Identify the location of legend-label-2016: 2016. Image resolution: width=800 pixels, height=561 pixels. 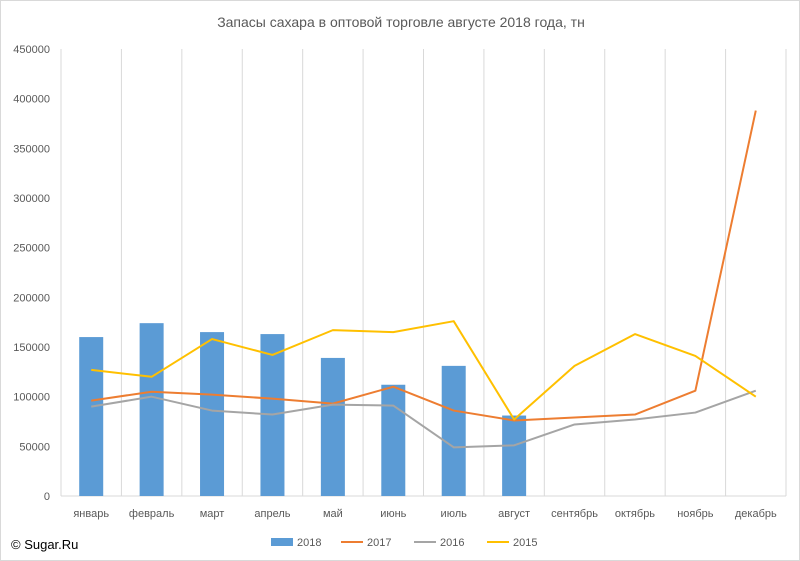
(452, 543).